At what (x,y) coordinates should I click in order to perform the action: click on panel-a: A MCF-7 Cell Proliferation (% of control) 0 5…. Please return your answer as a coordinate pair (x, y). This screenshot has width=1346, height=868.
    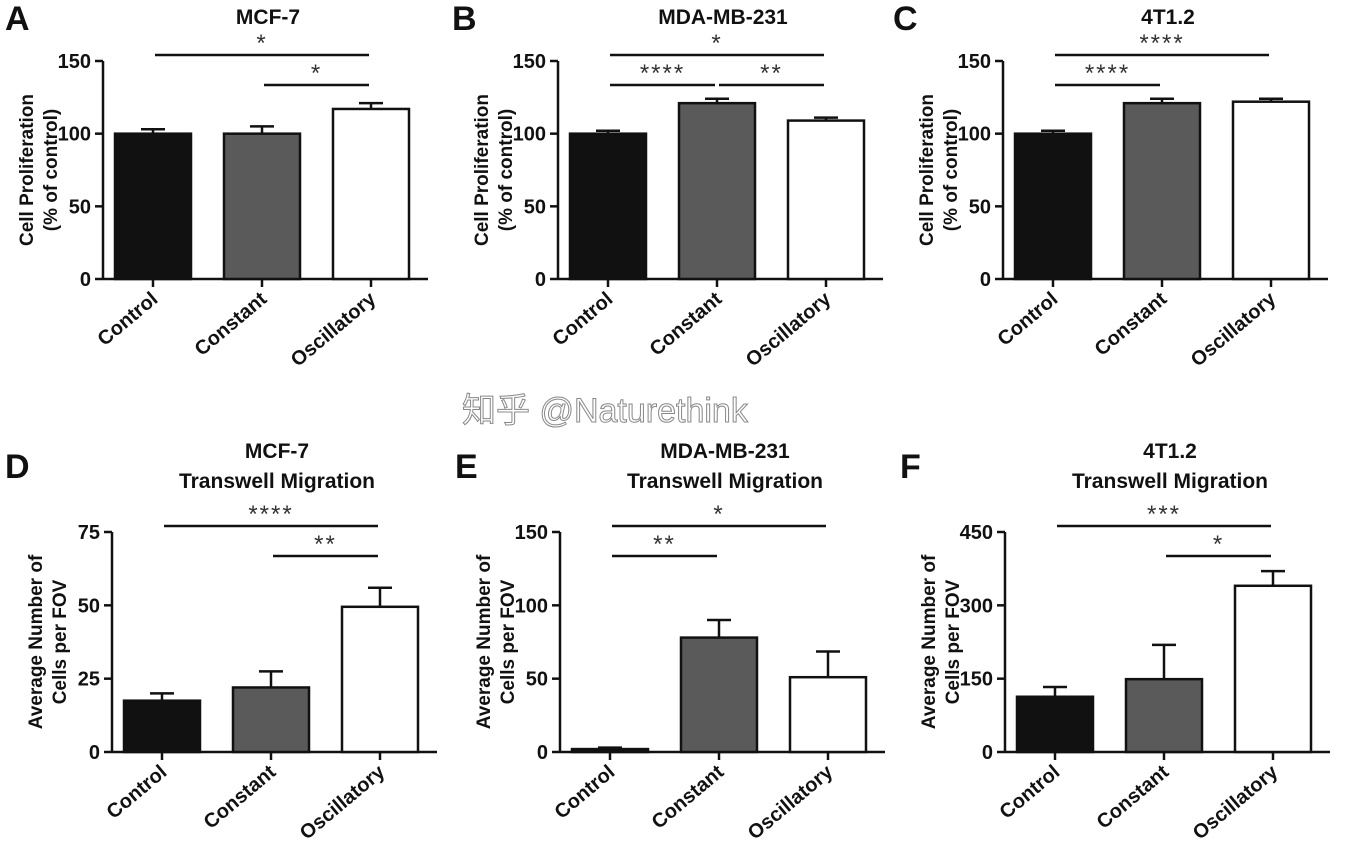
    Looking at the image, I should click on (216, 185).